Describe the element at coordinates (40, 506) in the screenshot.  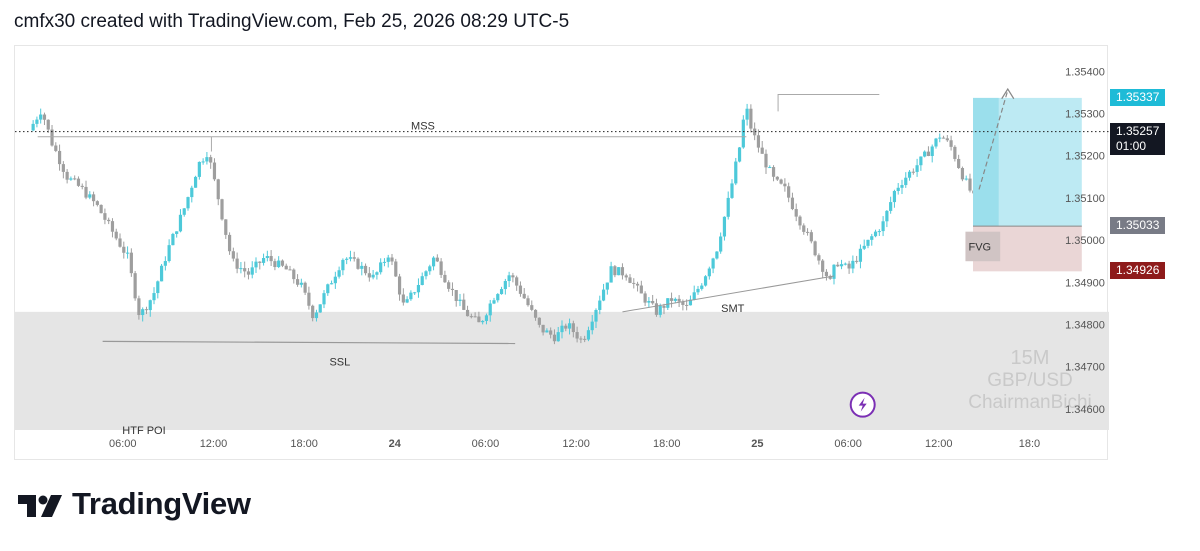
I see `tradingview-logo-icon` at that location.